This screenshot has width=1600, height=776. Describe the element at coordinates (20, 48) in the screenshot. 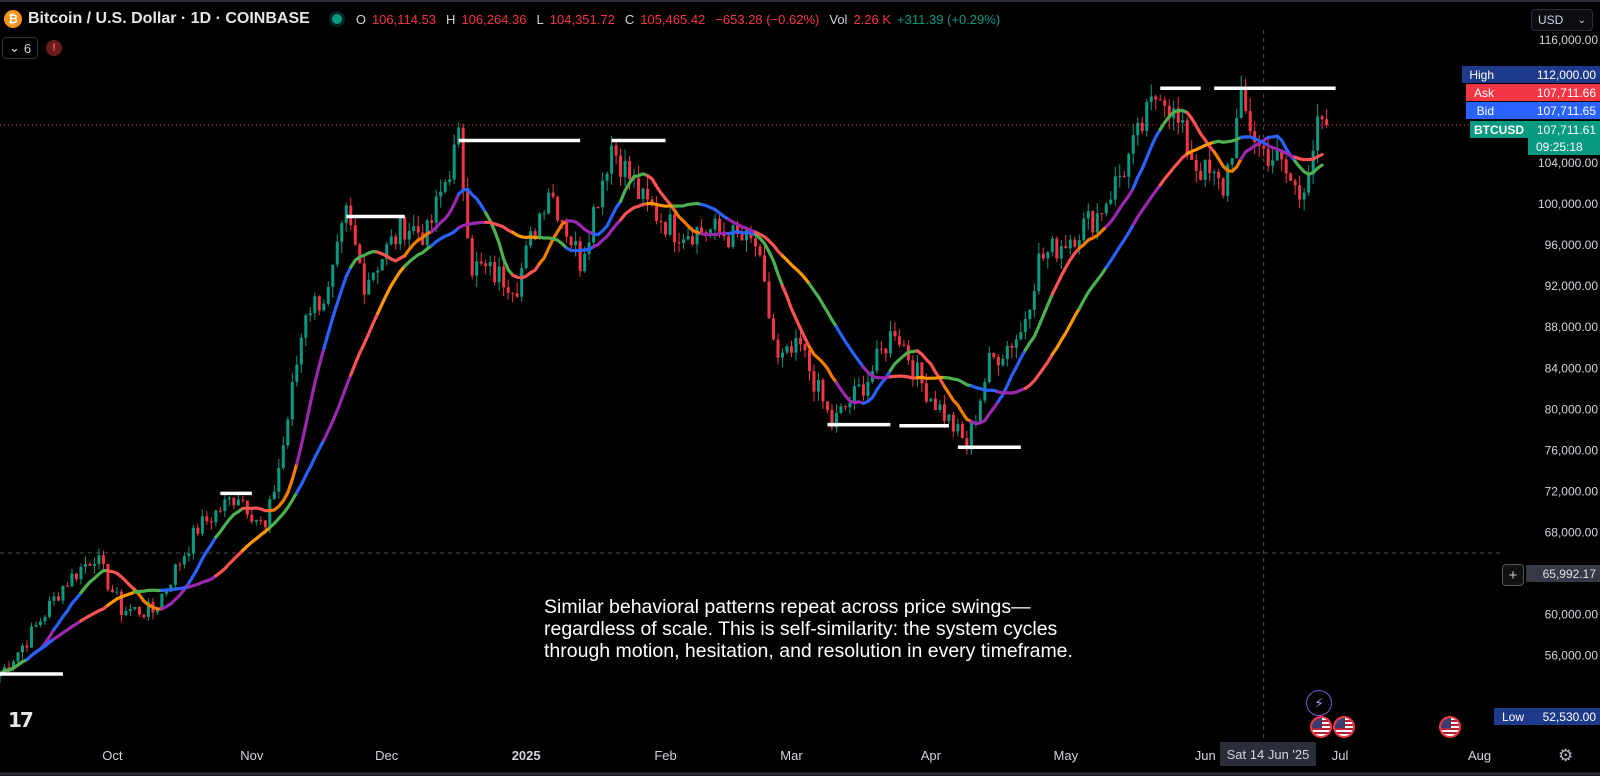

I see `indicators-toggle-button: ⌄ 6` at that location.